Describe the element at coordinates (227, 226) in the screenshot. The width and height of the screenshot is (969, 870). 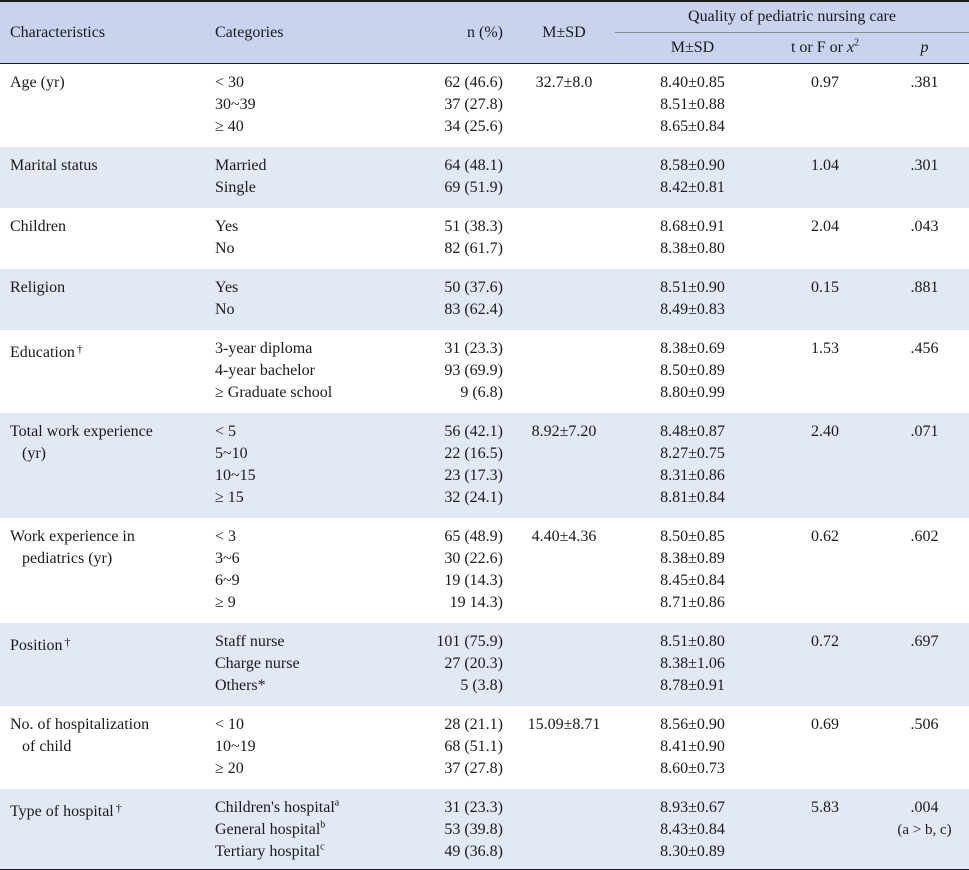
I see `category-label: Yes` at that location.